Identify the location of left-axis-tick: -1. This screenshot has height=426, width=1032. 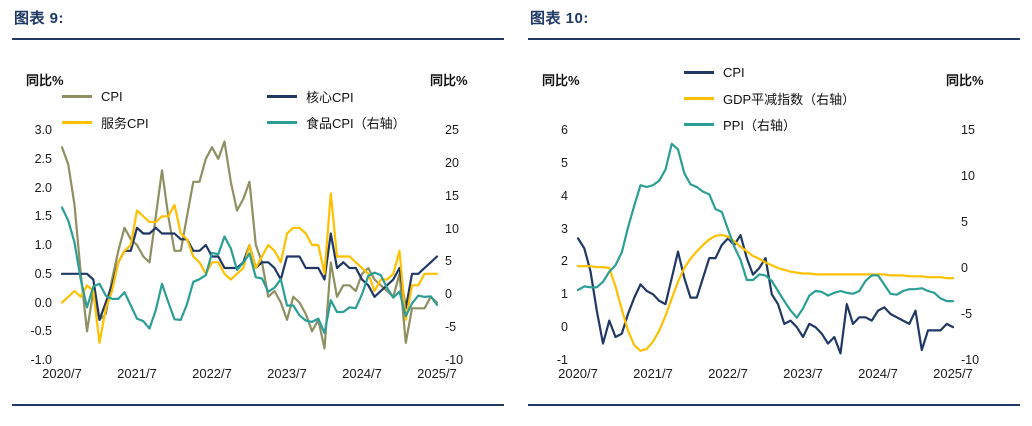
(562, 360).